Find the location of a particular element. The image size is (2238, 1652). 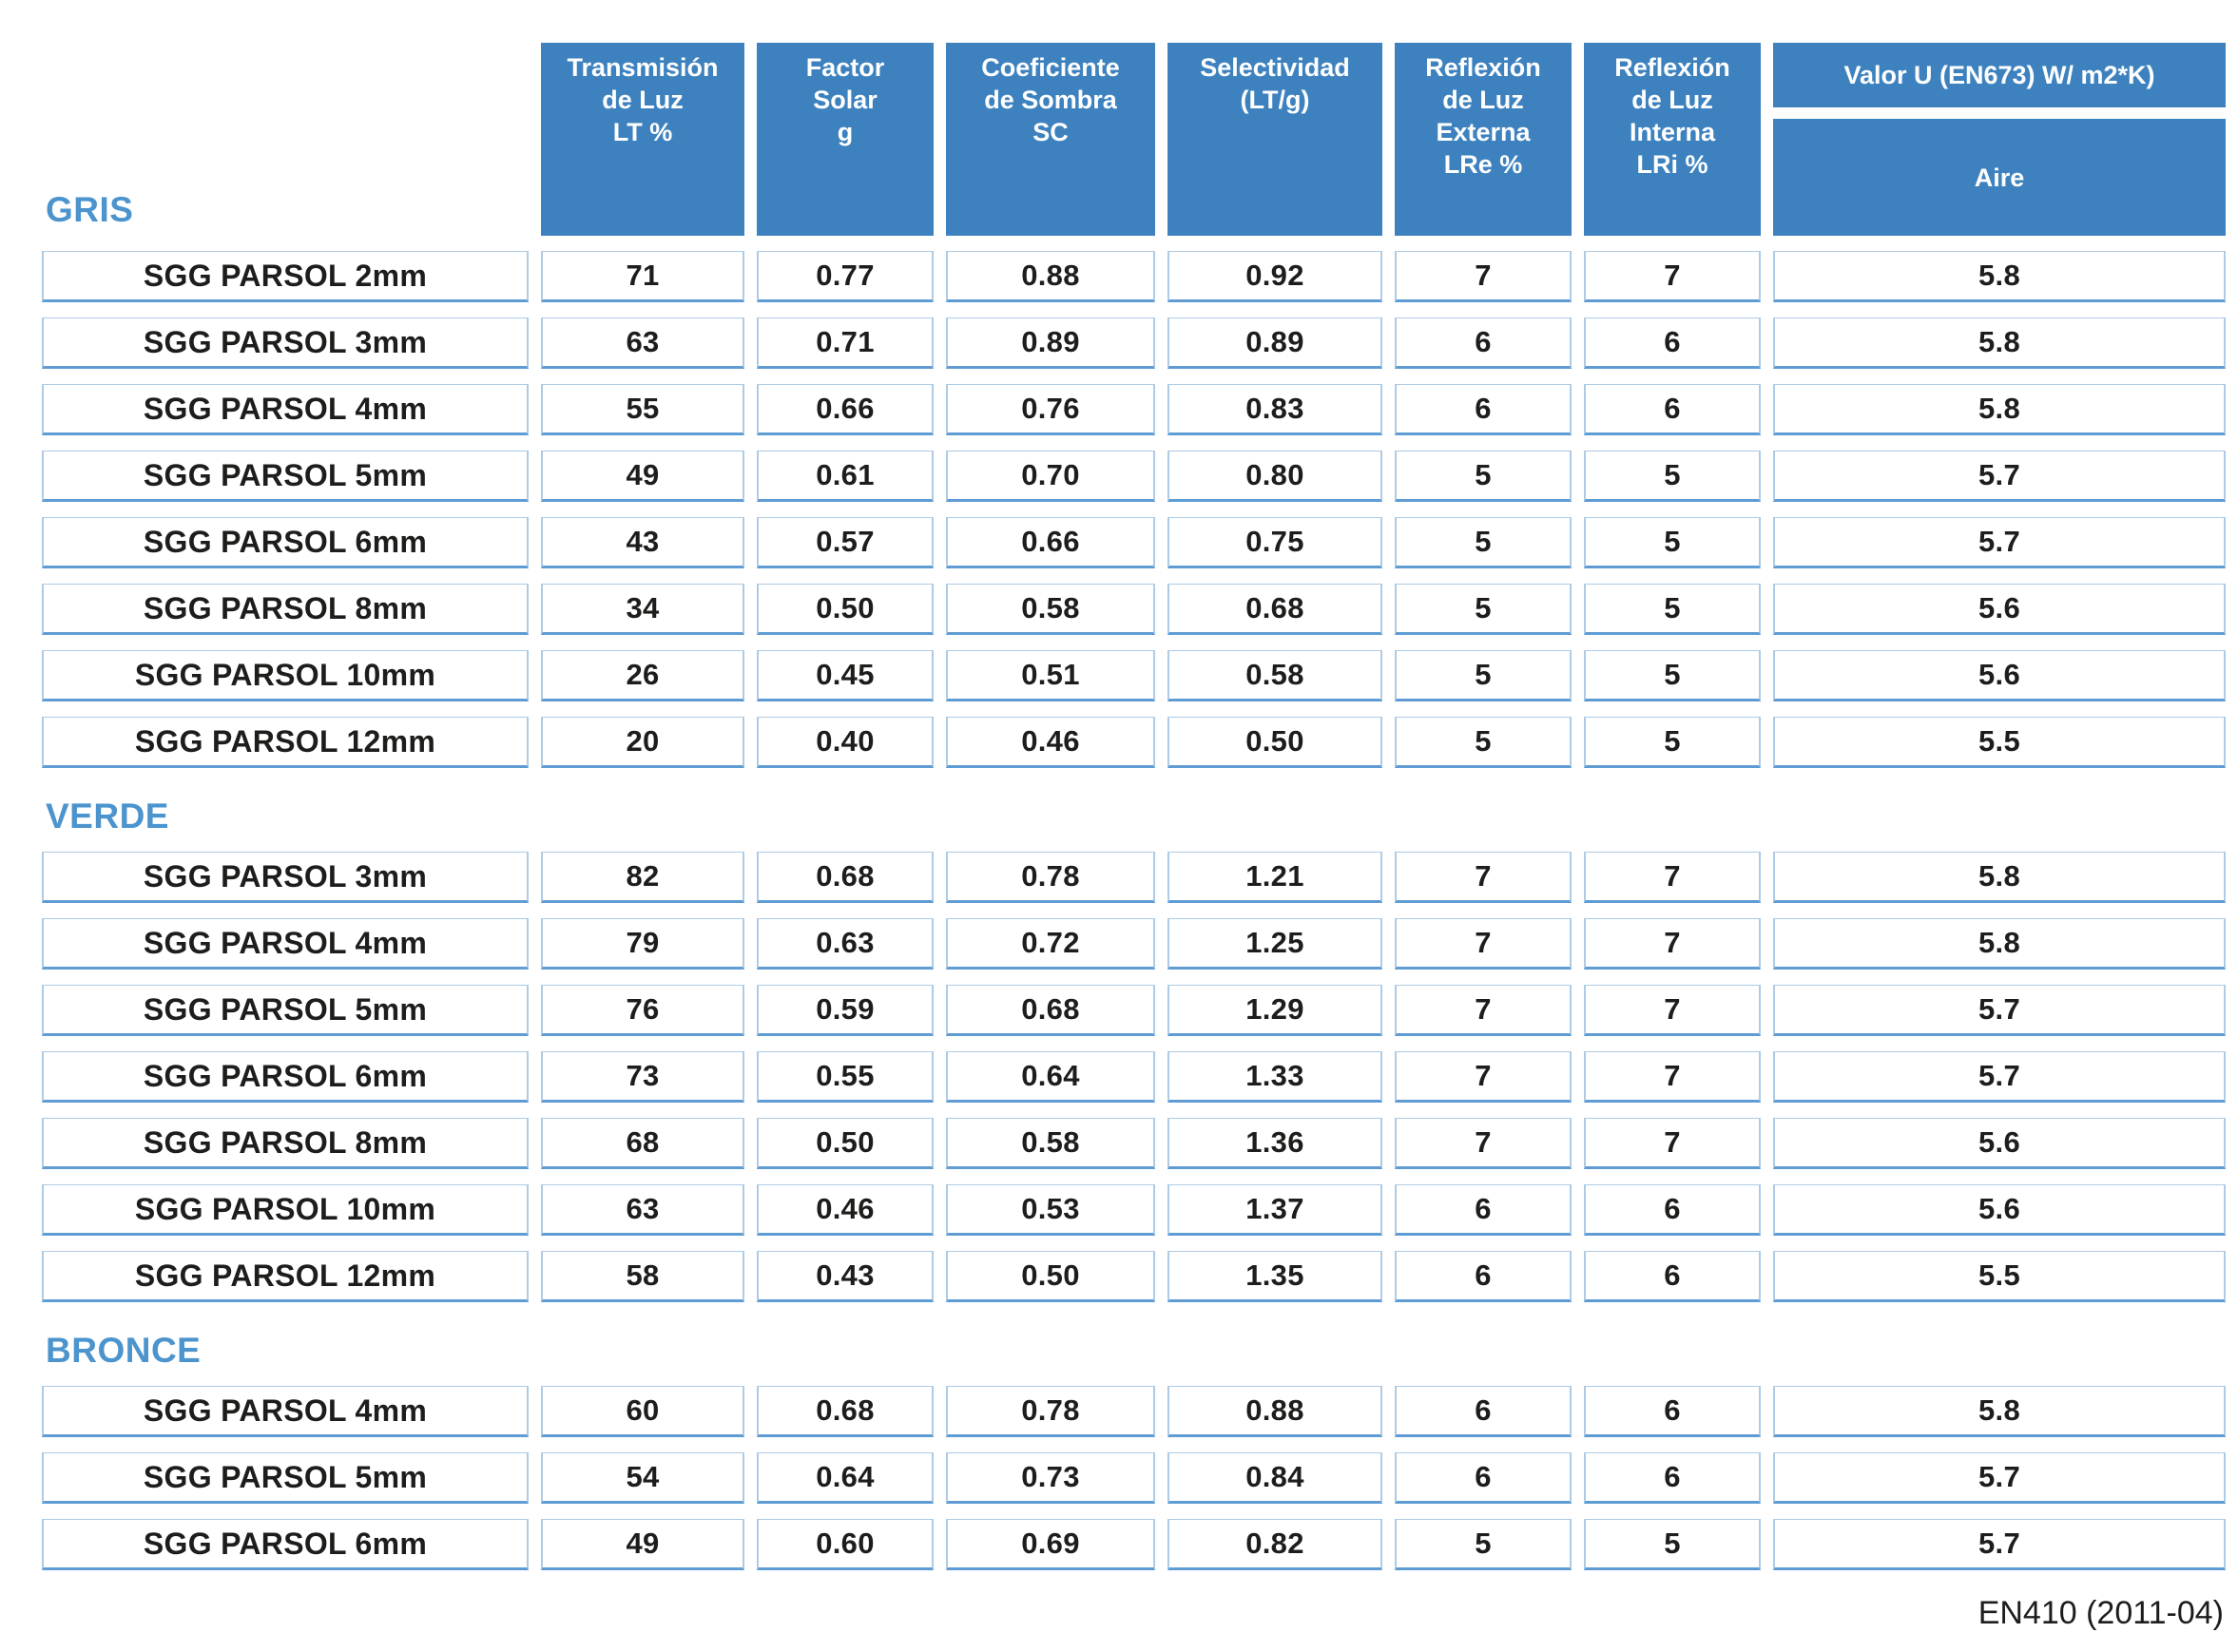

cell-value: 0.73 is located at coordinates (1050, 1476).